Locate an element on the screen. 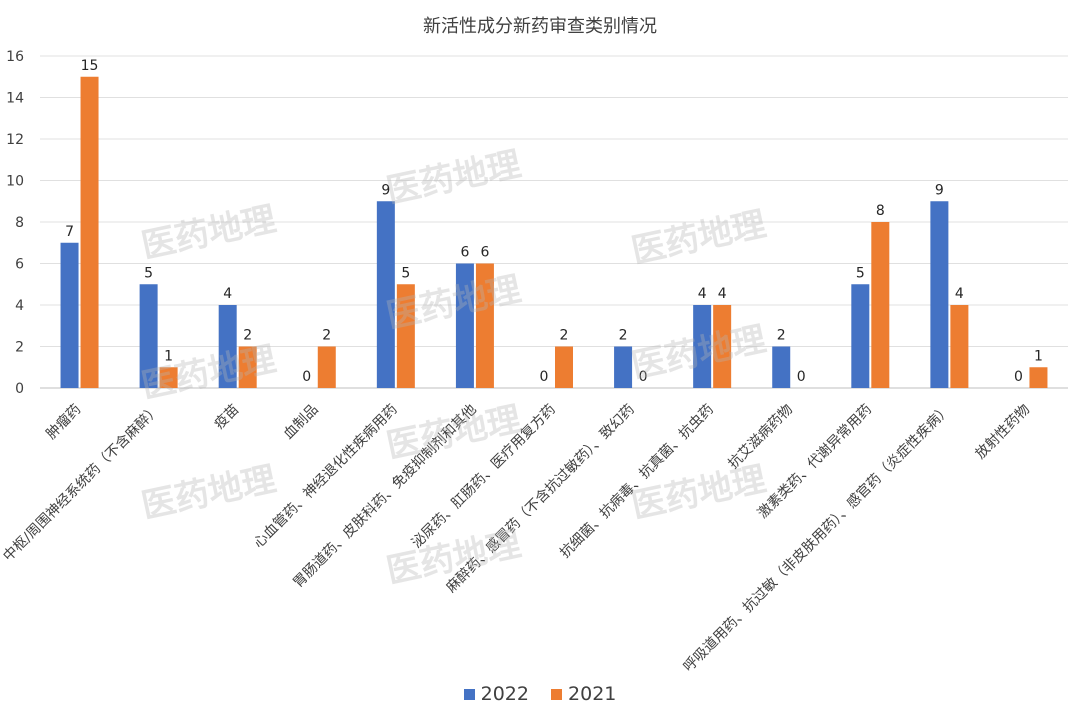  legend-item-2021: 2021 is located at coordinates (583, 694).